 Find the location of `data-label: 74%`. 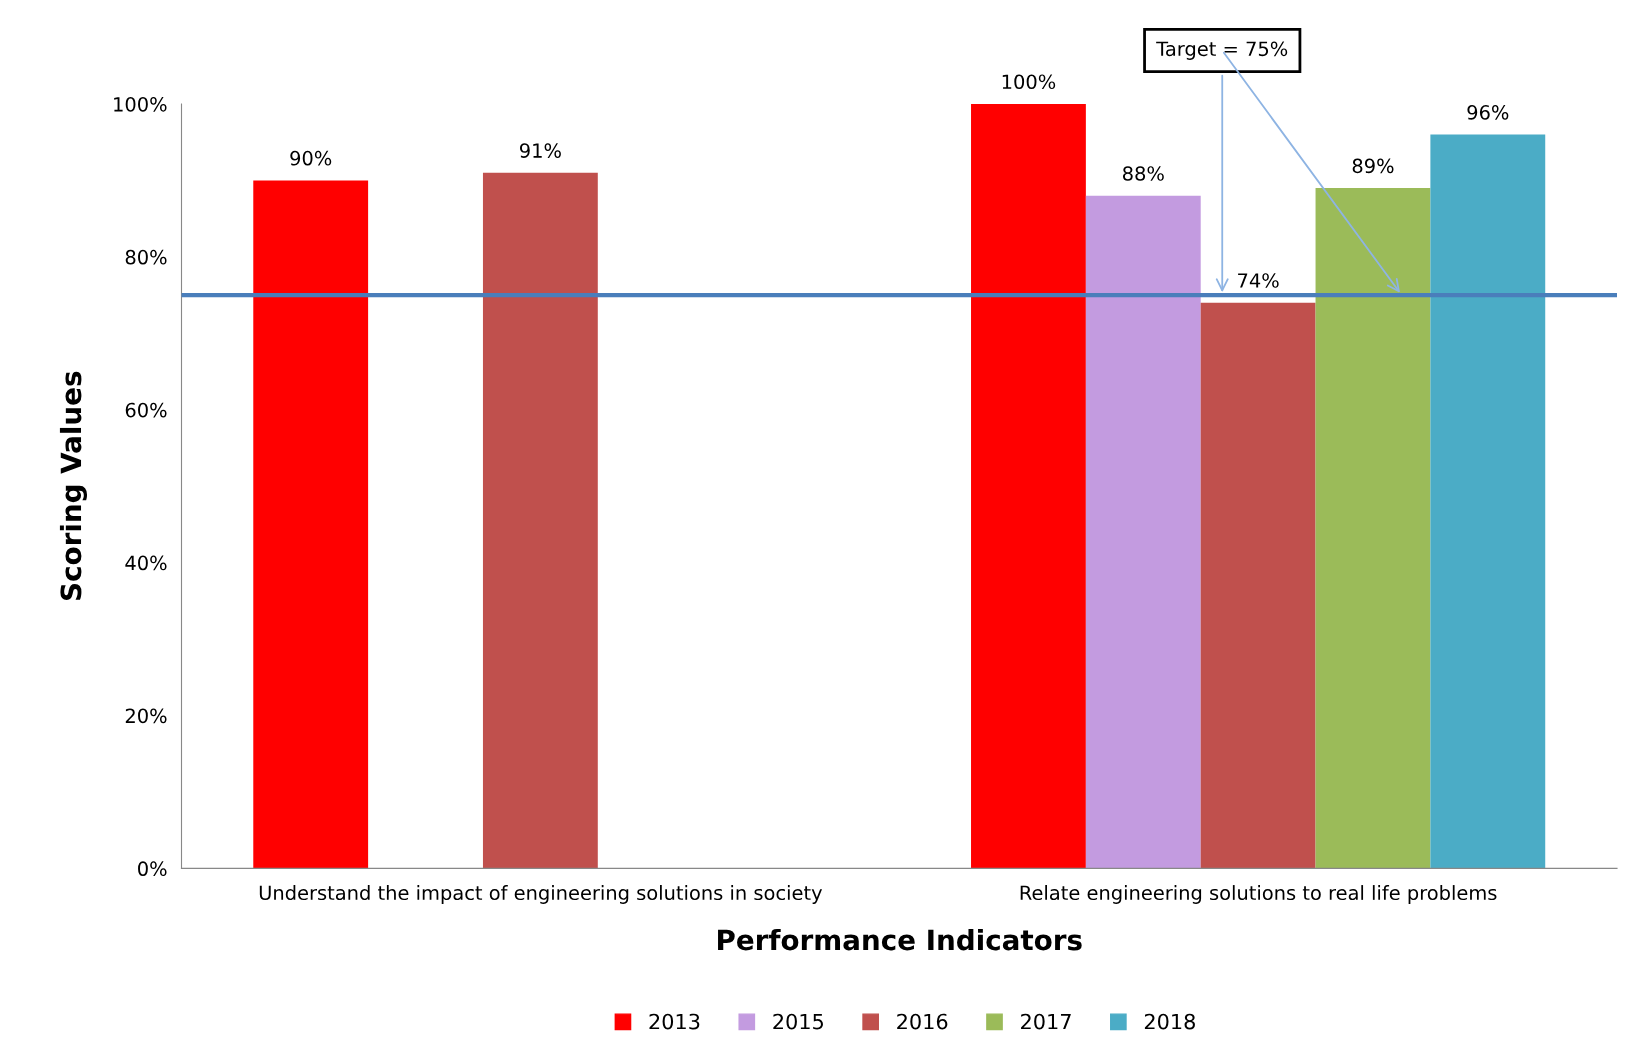

data-label: 74% is located at coordinates (1258, 280).